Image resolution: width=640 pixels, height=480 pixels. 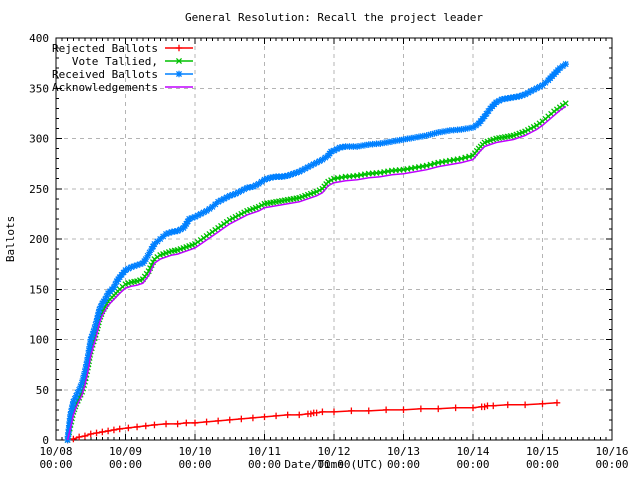 What do you see at coordinates (194, 451) in the screenshot?
I see `x-tick-label-date: 10/10` at bounding box center [194, 451].